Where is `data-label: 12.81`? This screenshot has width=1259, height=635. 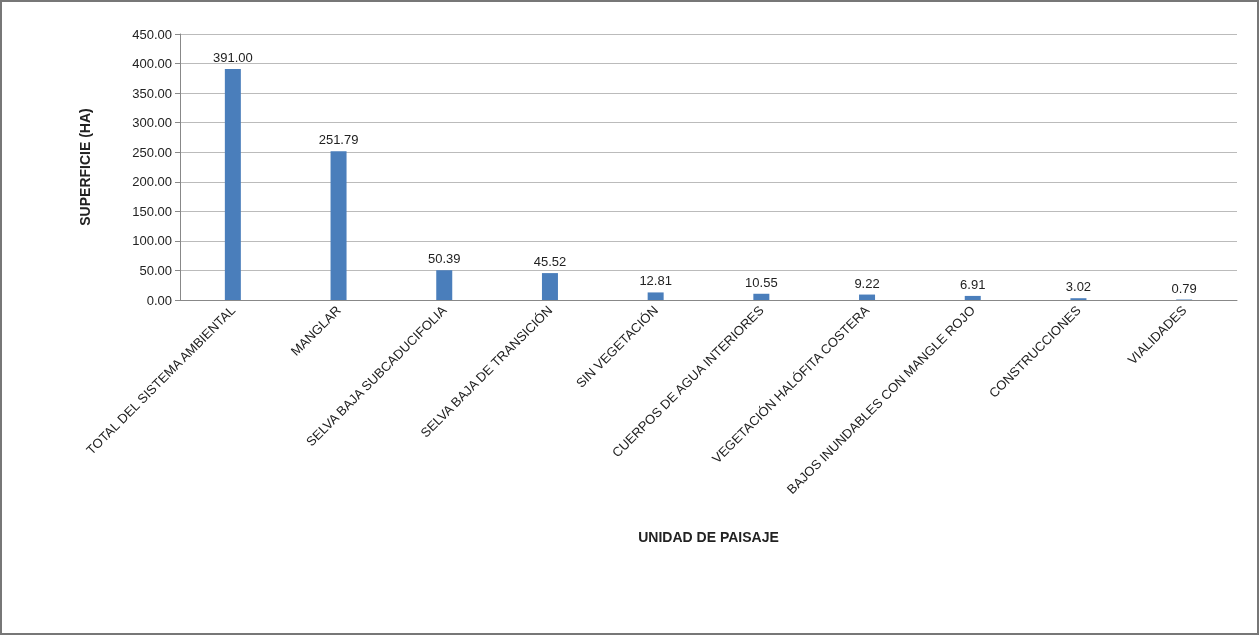 data-label: 12.81 is located at coordinates (655, 281).